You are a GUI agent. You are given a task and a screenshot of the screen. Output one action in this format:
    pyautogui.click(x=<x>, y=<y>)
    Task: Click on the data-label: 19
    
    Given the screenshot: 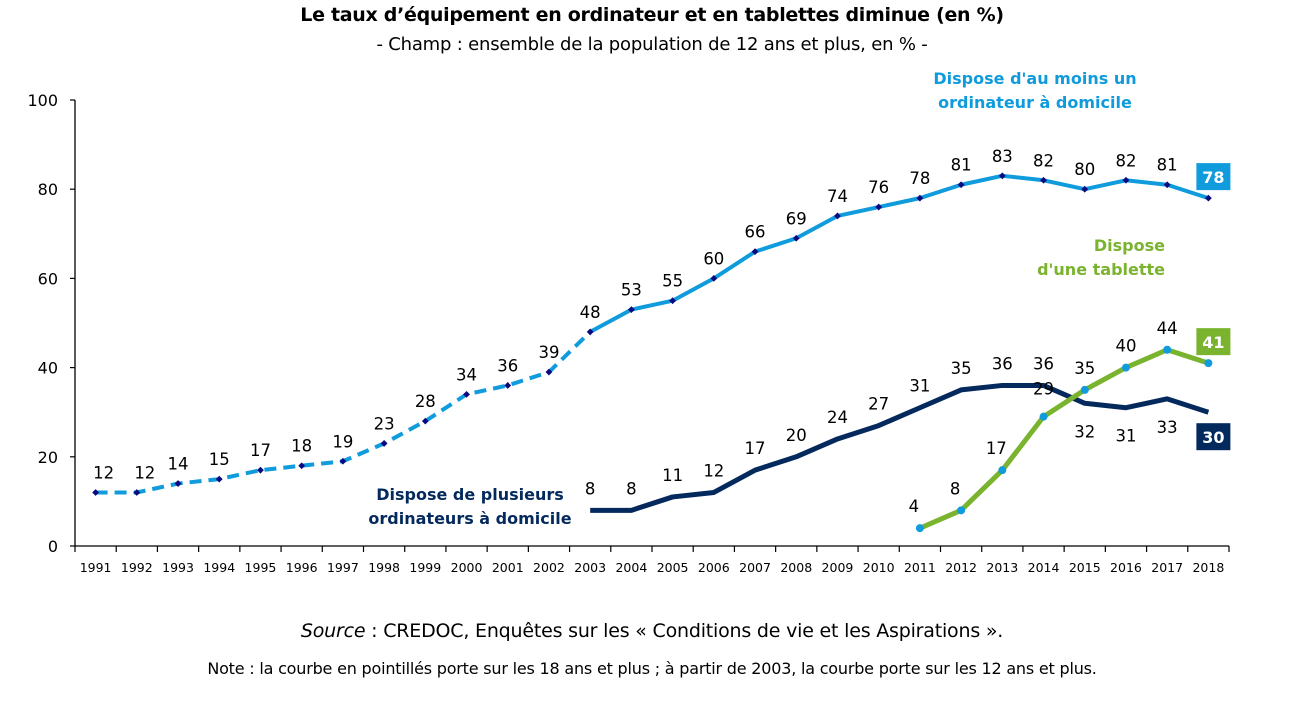 What is the action you would take?
    pyautogui.click(x=342, y=441)
    